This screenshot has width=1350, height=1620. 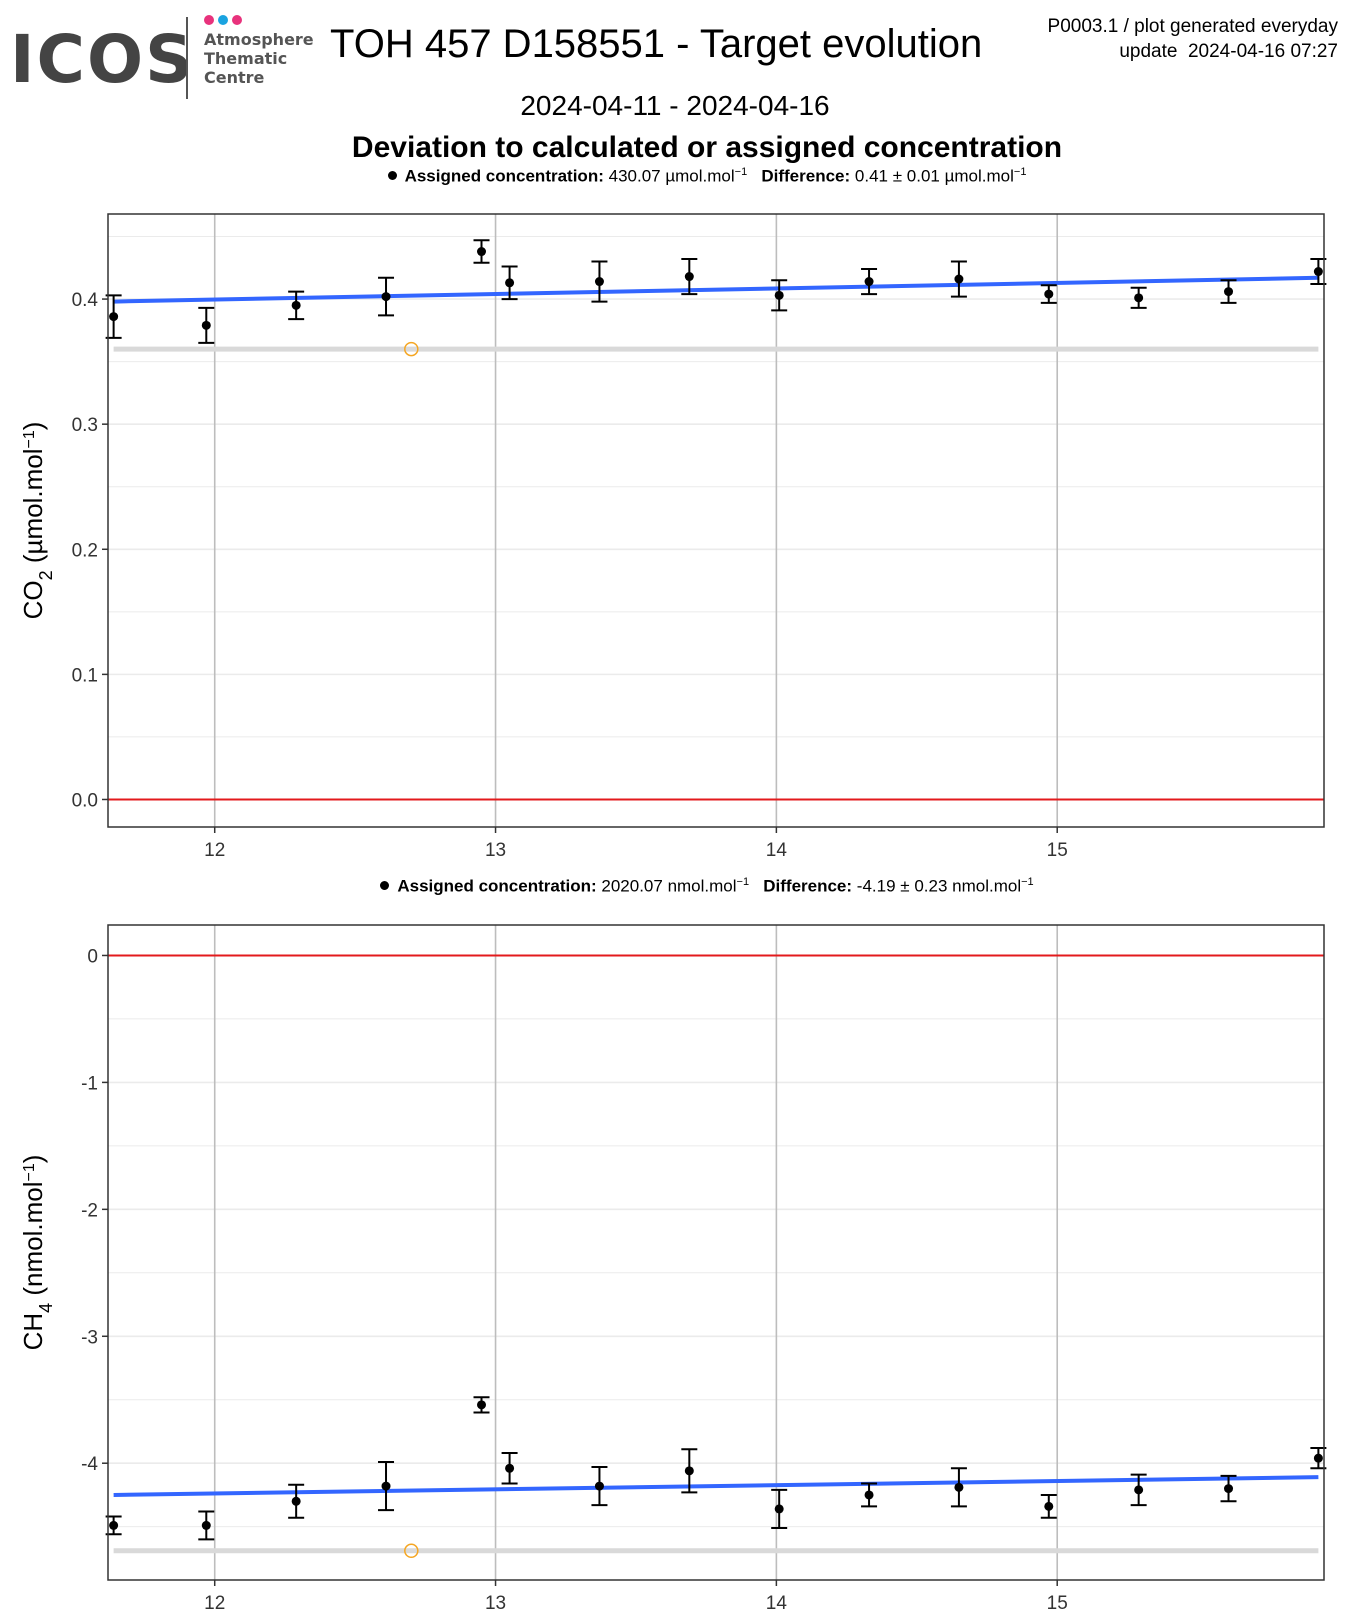 What do you see at coordinates (85, 800) in the screenshot?
I see `y-tick-label: 0.0` at bounding box center [85, 800].